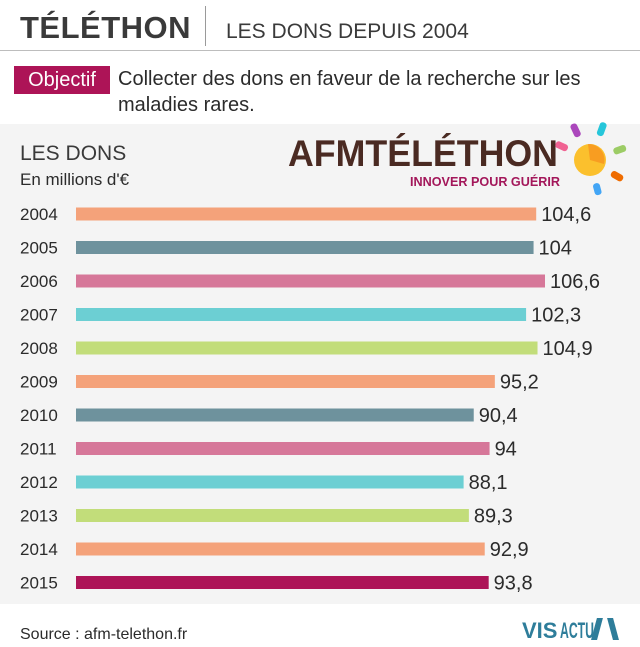 This screenshot has width=640, height=647. Describe the element at coordinates (39, 382) in the screenshot. I see `year-label: 2009` at that location.